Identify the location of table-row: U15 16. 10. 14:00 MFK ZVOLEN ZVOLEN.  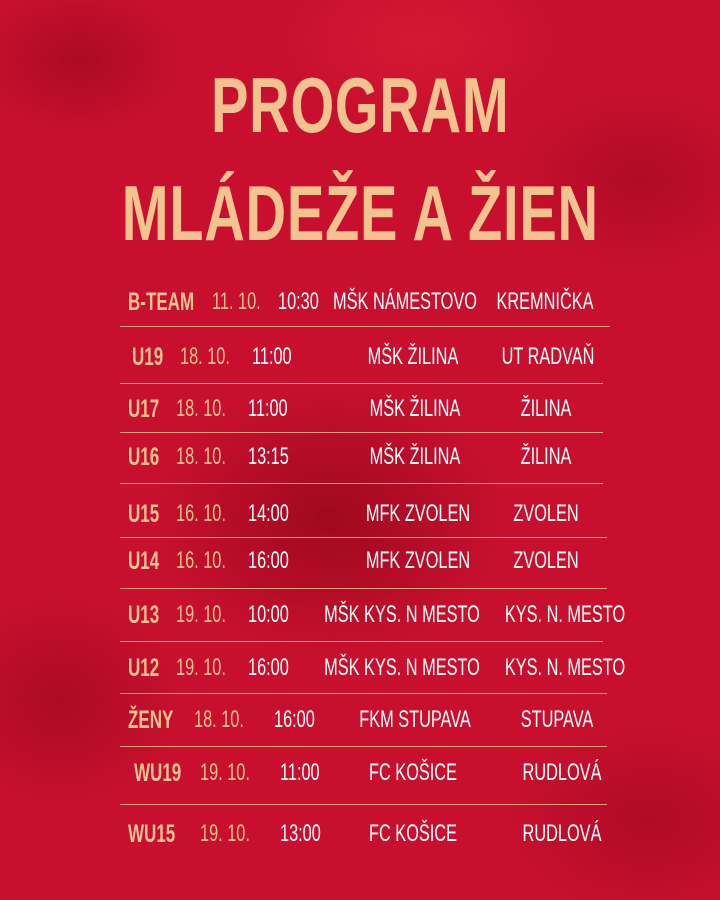
(360, 514).